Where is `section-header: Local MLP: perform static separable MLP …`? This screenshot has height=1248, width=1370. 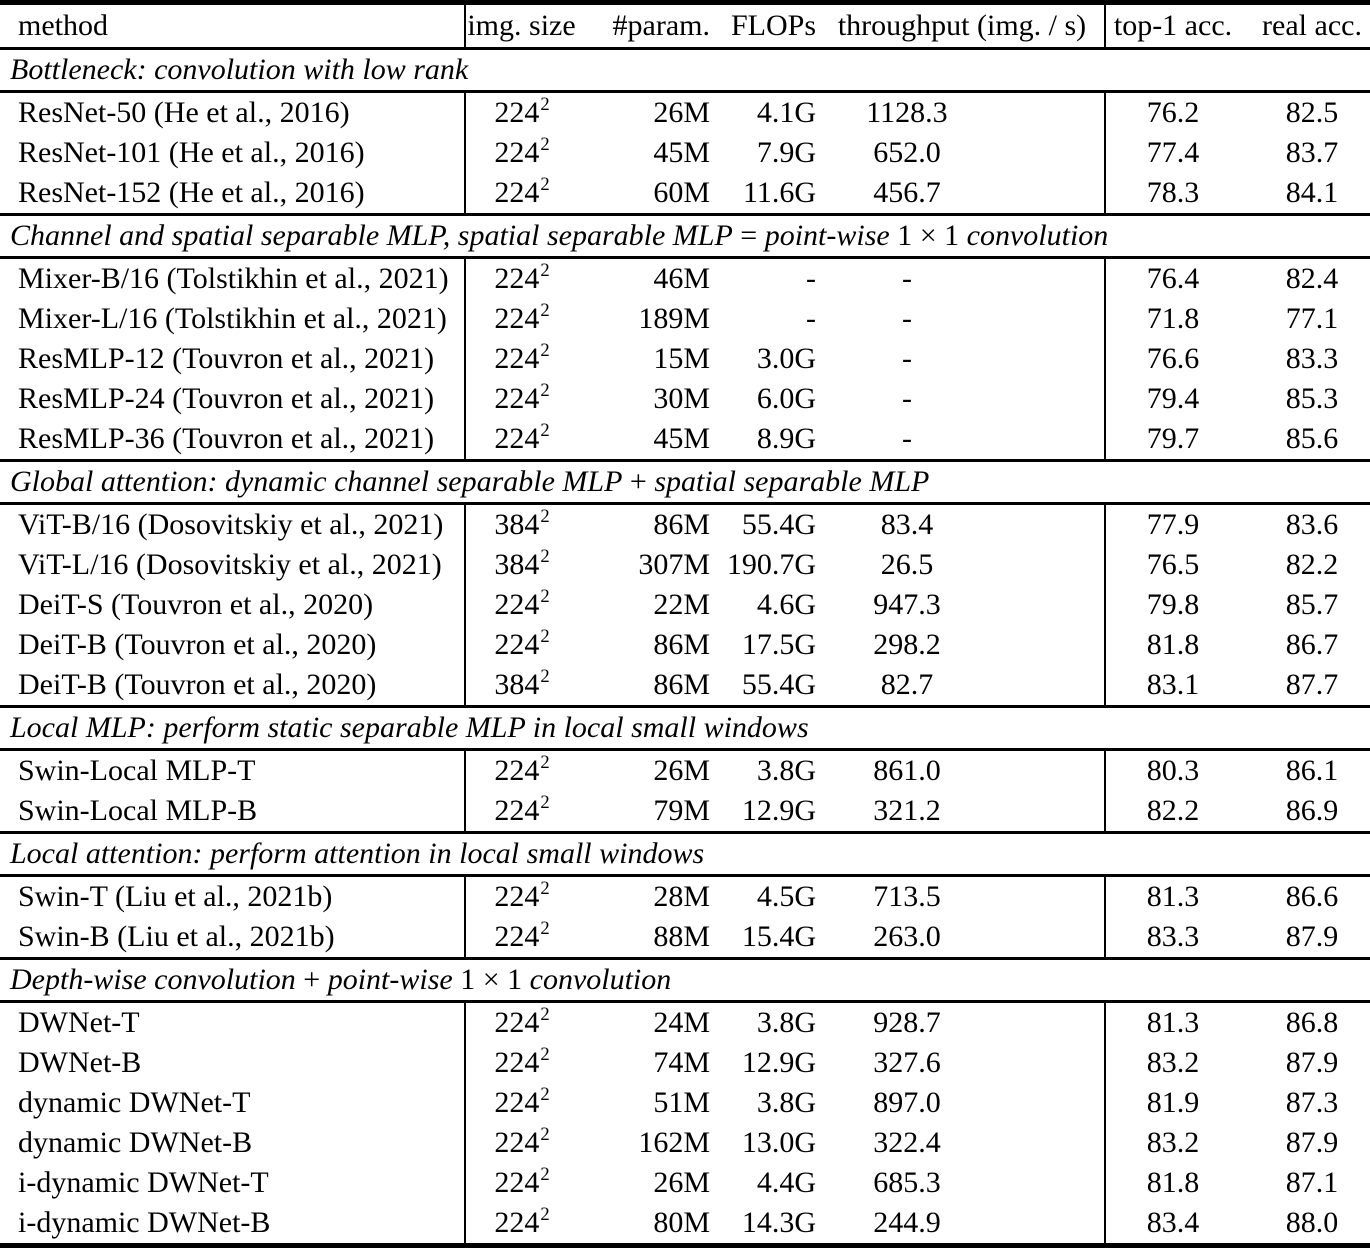 section-header: Local MLP: perform static separable MLP … is located at coordinates (685, 728).